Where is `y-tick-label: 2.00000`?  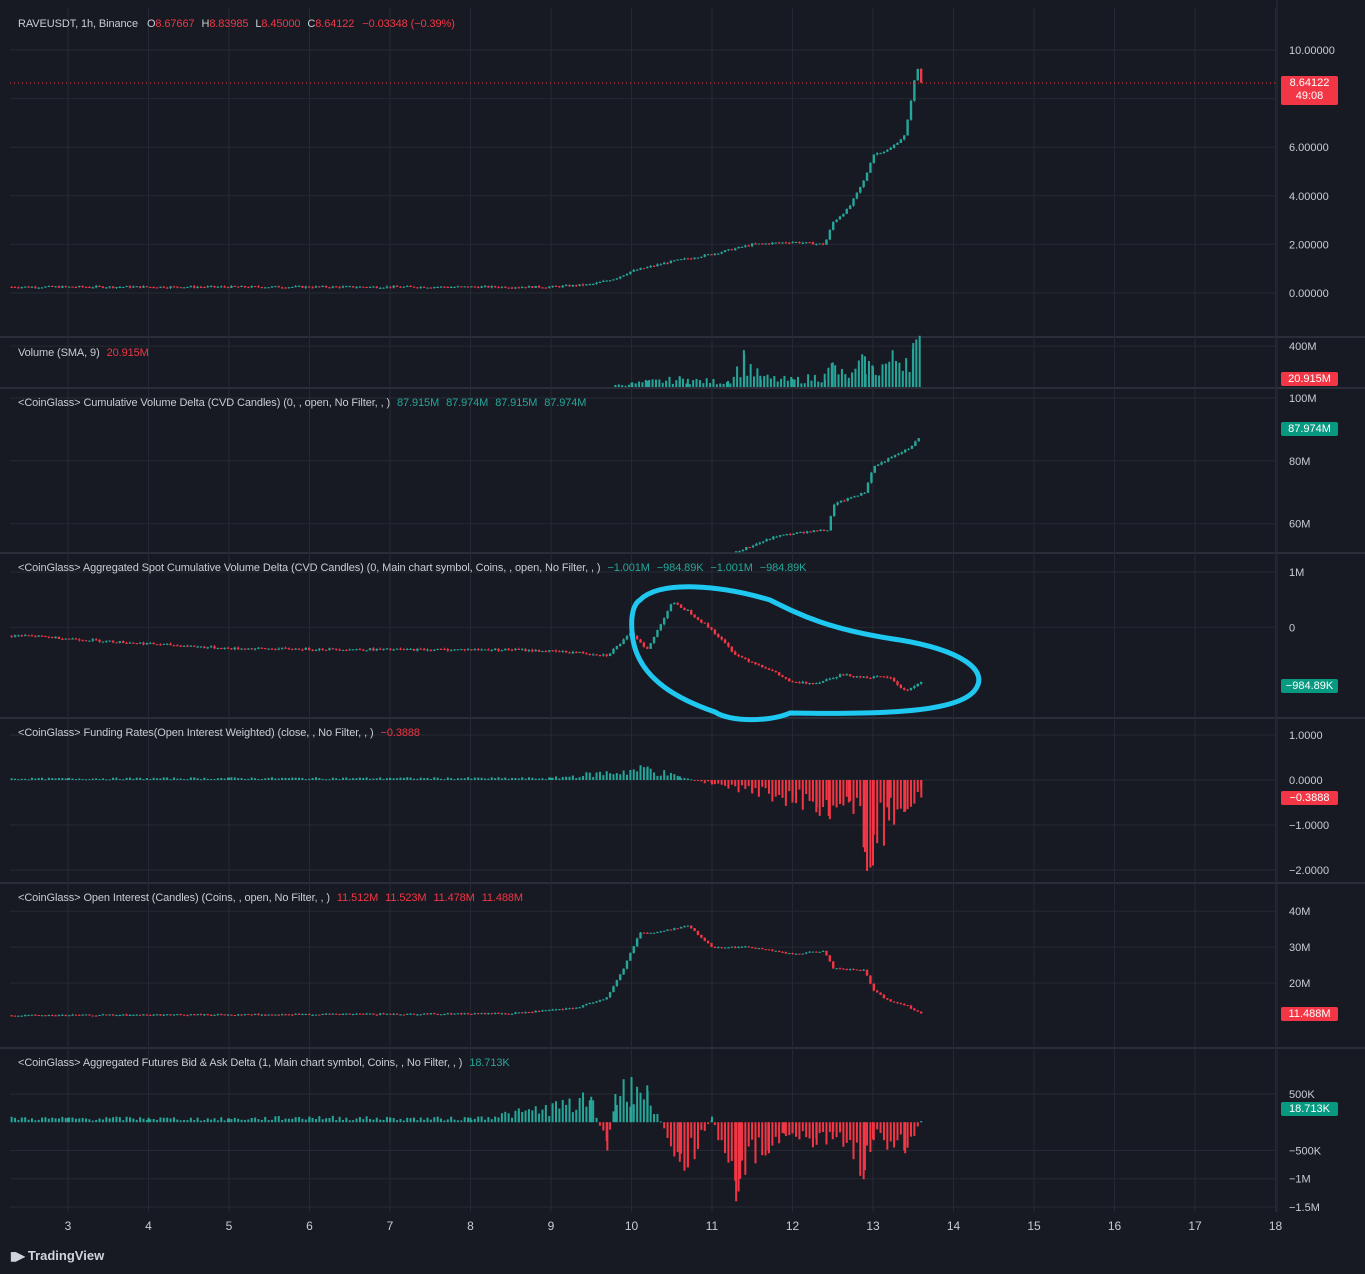
y-tick-label: 2.00000 is located at coordinates (1309, 245).